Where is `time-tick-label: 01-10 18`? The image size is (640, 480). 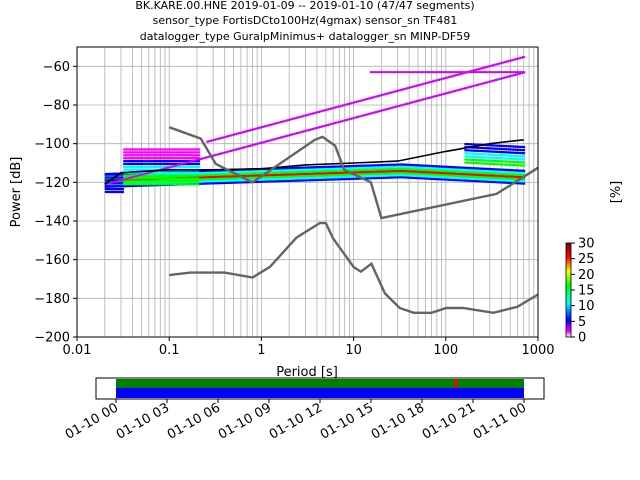
time-tick-label: 01-10 18 is located at coordinates (398, 421).